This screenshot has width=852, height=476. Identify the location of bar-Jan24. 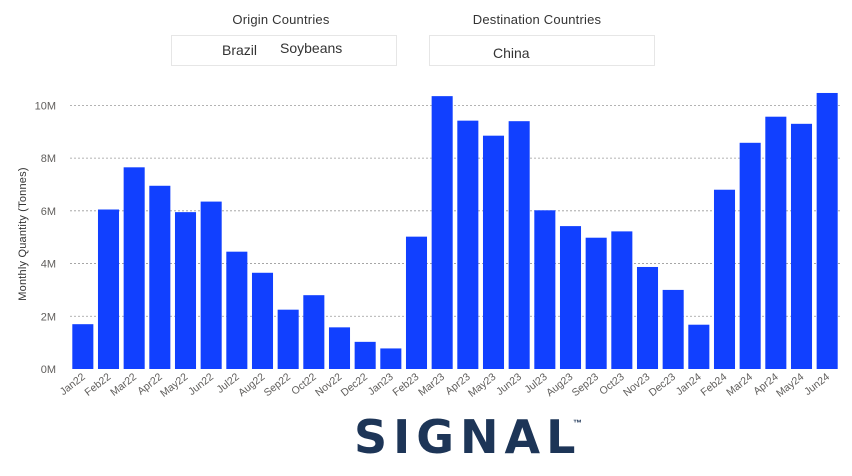
(699, 346).